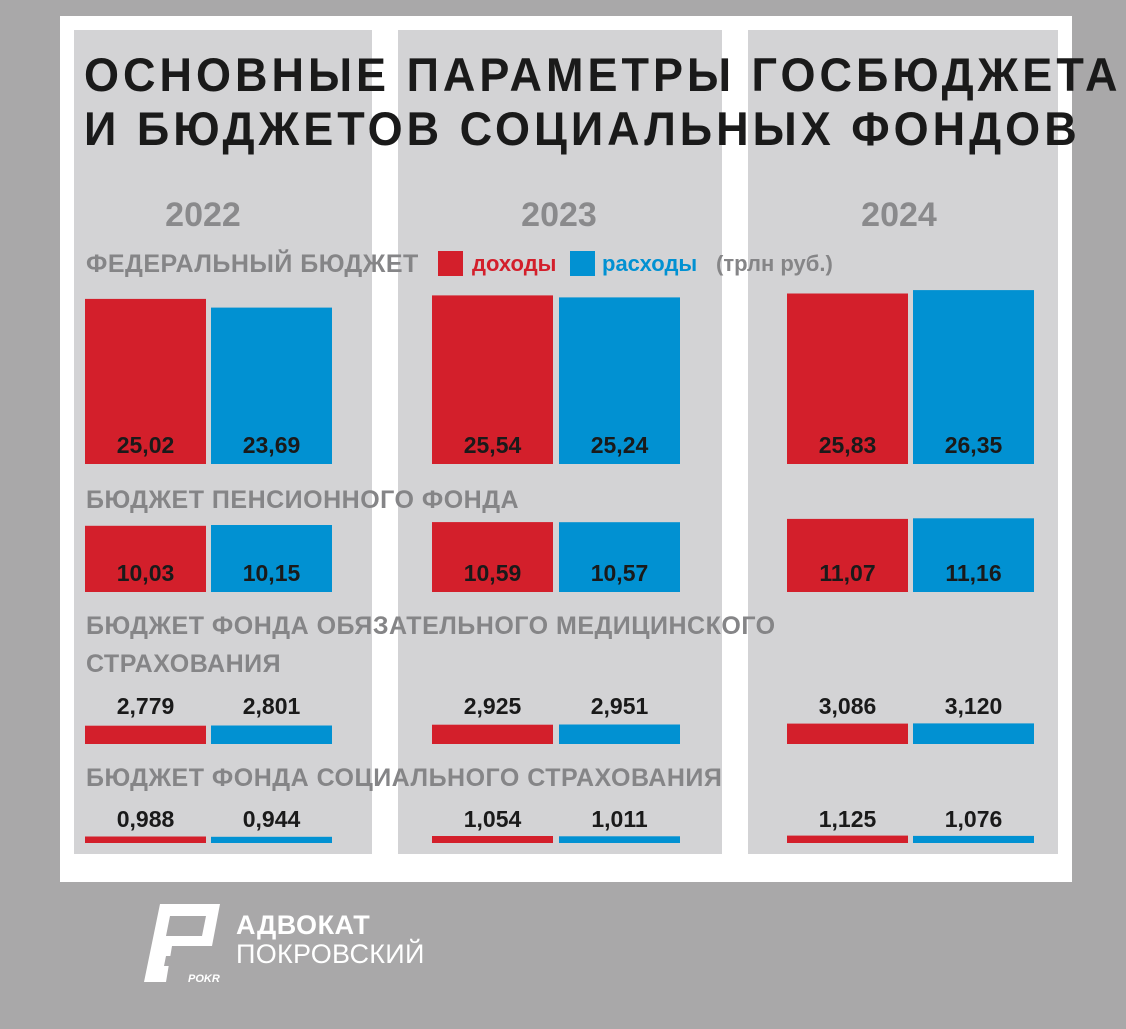  I want to click on data-label-medical-income-2022: 2,779, so click(146, 706).